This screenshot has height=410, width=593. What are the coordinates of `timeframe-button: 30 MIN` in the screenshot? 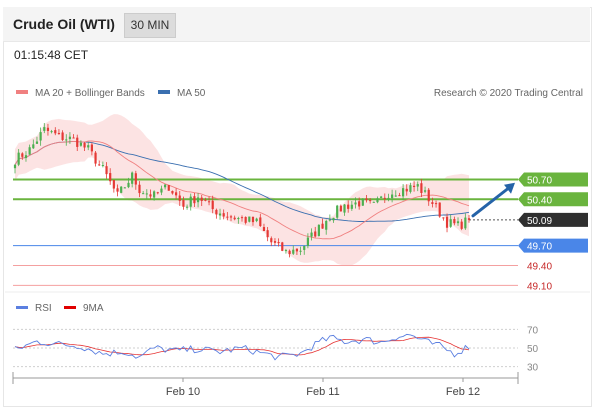 It's located at (150, 25).